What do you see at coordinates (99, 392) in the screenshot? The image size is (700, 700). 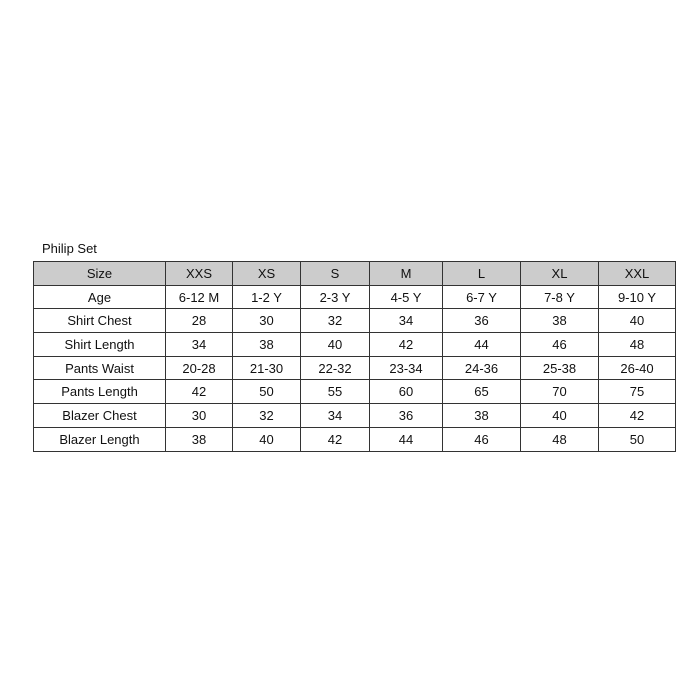 I see `row-label: Pants Length` at bounding box center [99, 392].